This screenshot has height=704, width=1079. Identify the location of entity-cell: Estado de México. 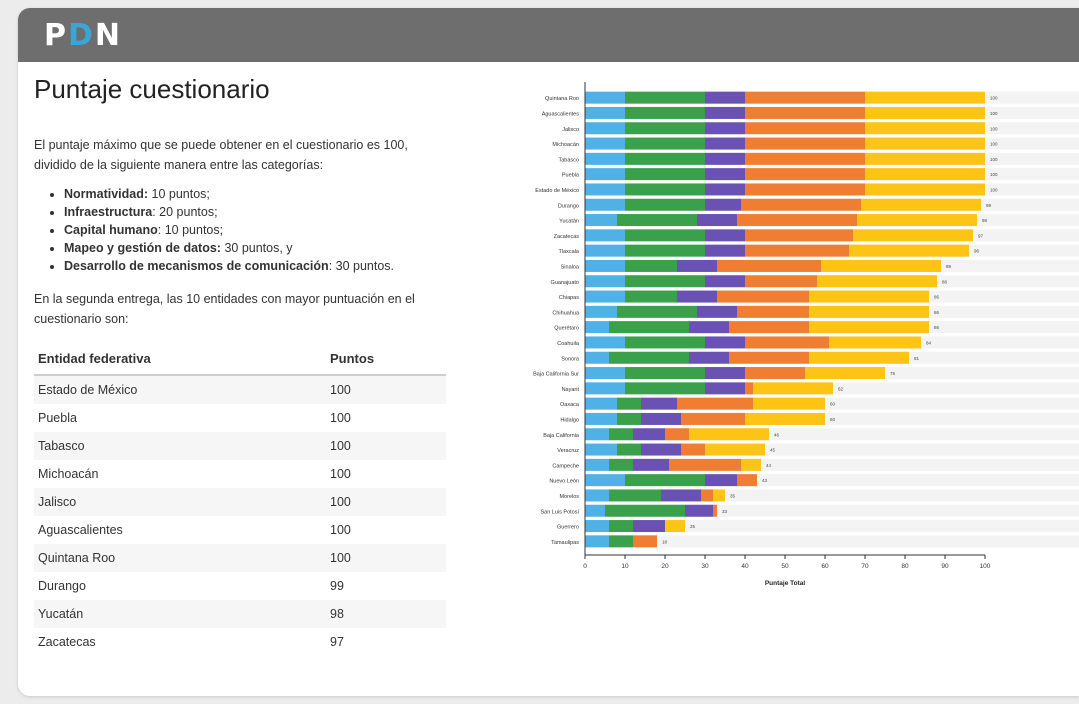
(180, 389).